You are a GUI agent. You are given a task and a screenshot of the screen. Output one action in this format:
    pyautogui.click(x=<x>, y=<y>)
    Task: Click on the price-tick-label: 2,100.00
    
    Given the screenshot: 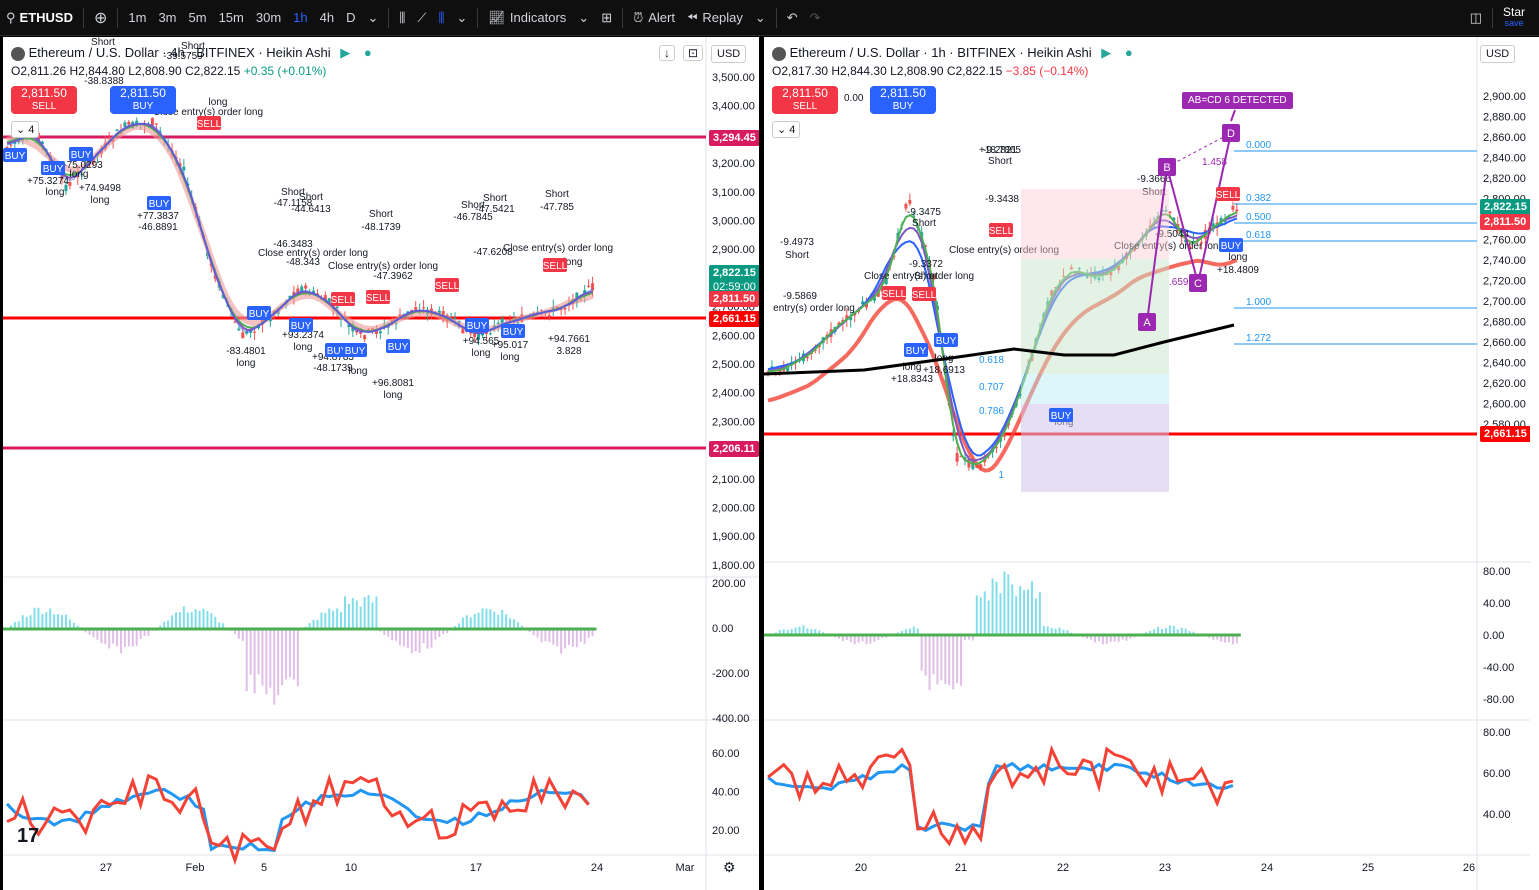 What is the action you would take?
    pyautogui.click(x=733, y=480)
    